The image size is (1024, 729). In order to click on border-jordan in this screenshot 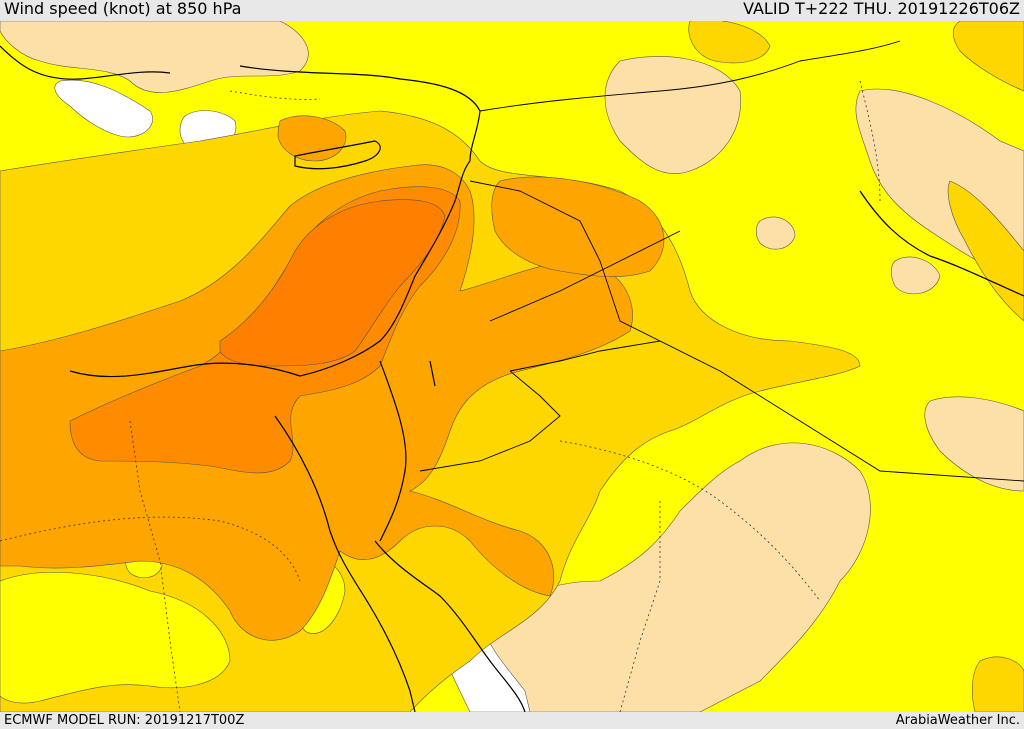, I will do `click(585, 276)`.